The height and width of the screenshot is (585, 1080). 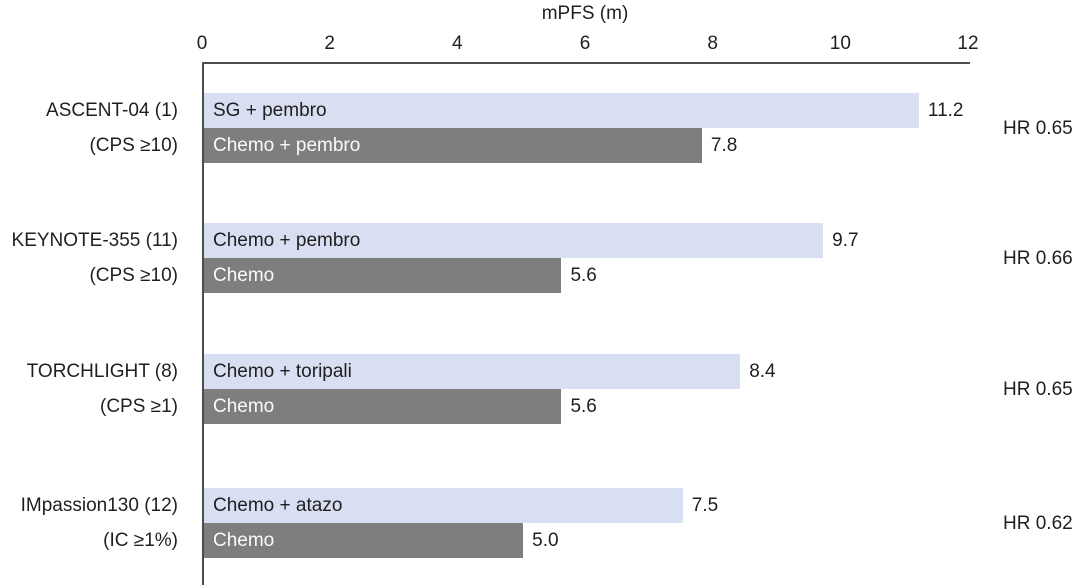 I want to click on x-axis-line, so click(x=586, y=63).